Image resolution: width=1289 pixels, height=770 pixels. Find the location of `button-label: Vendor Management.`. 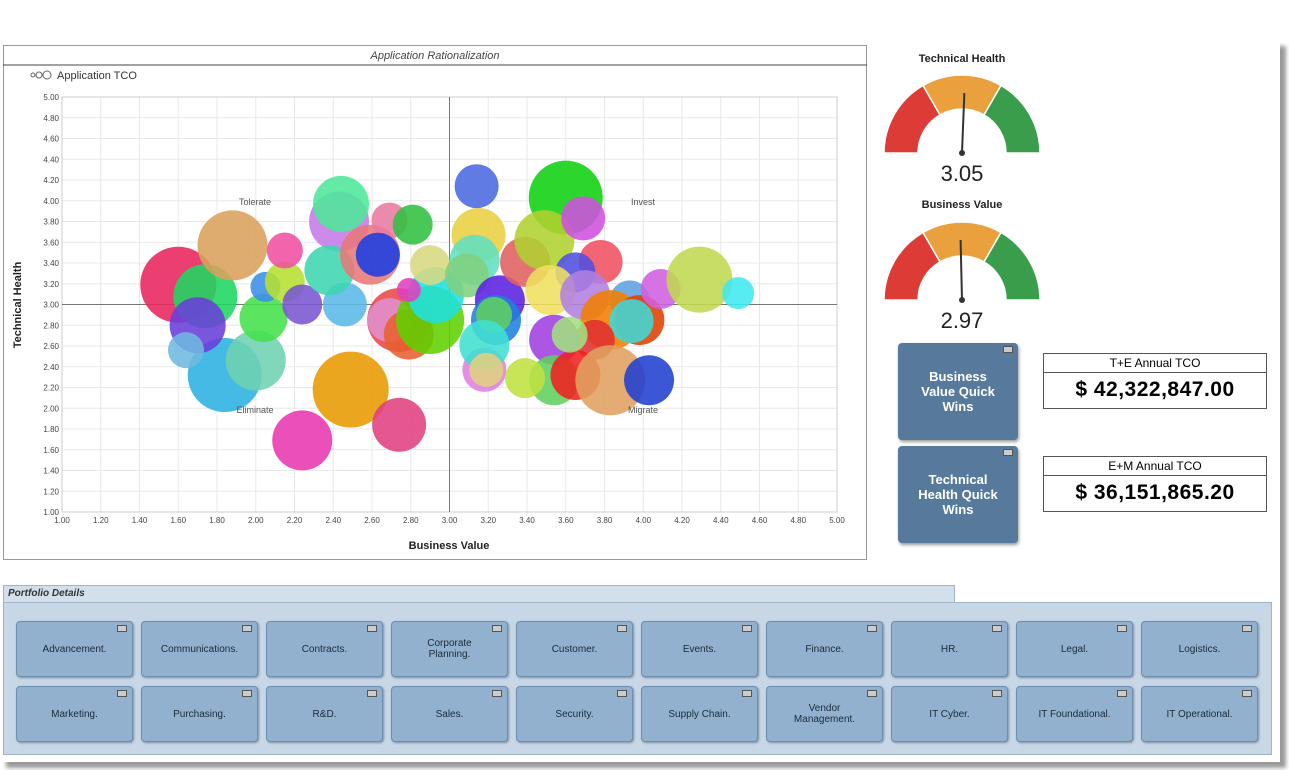

button-label: Vendor Management. is located at coordinates (824, 714).